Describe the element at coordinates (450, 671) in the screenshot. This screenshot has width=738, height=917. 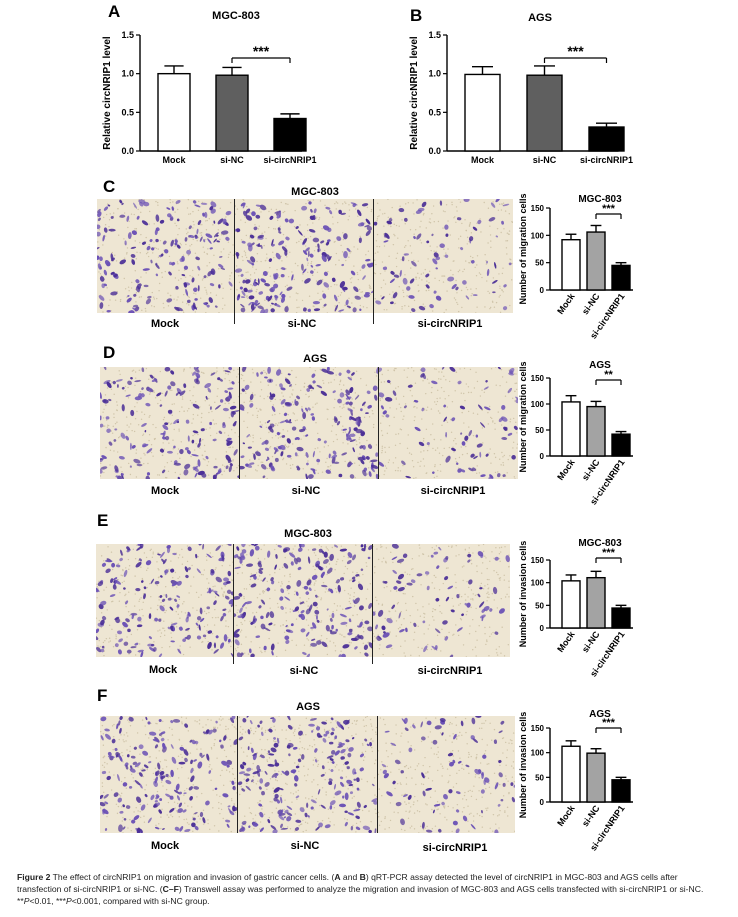
I see `image-label-si: si-circNRIP1` at that location.